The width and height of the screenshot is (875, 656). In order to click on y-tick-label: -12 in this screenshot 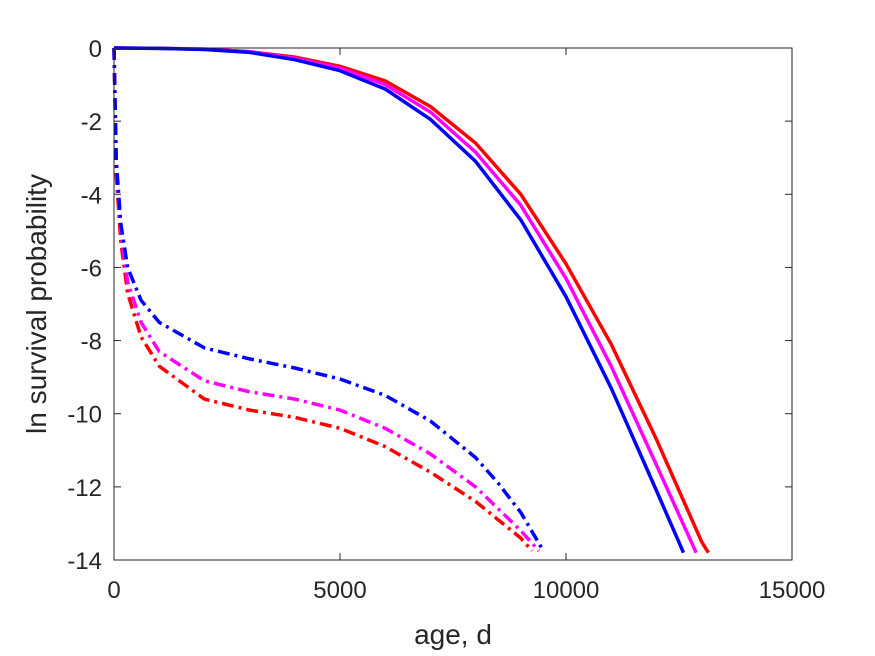, I will do `click(84, 488)`.